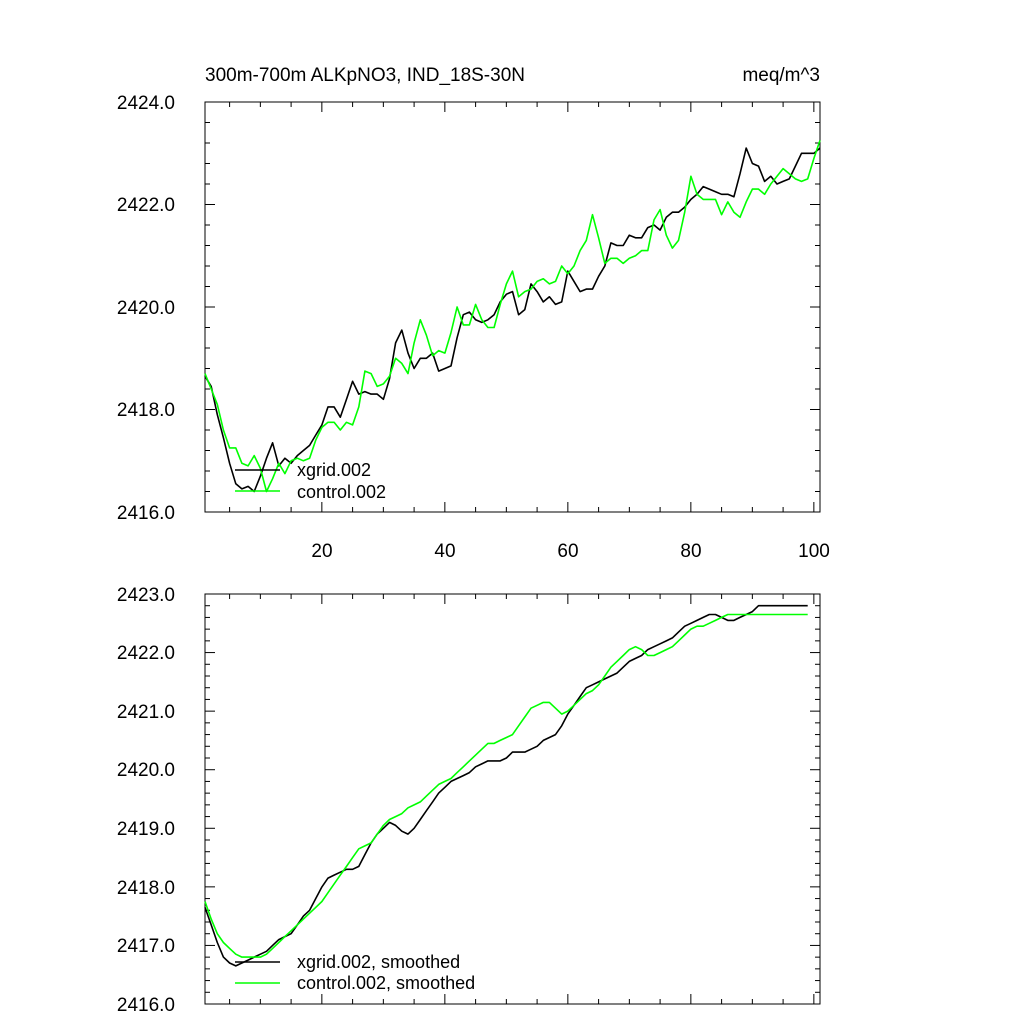 The image size is (1024, 1024). I want to click on units-label: meq/m^3, so click(781, 75).